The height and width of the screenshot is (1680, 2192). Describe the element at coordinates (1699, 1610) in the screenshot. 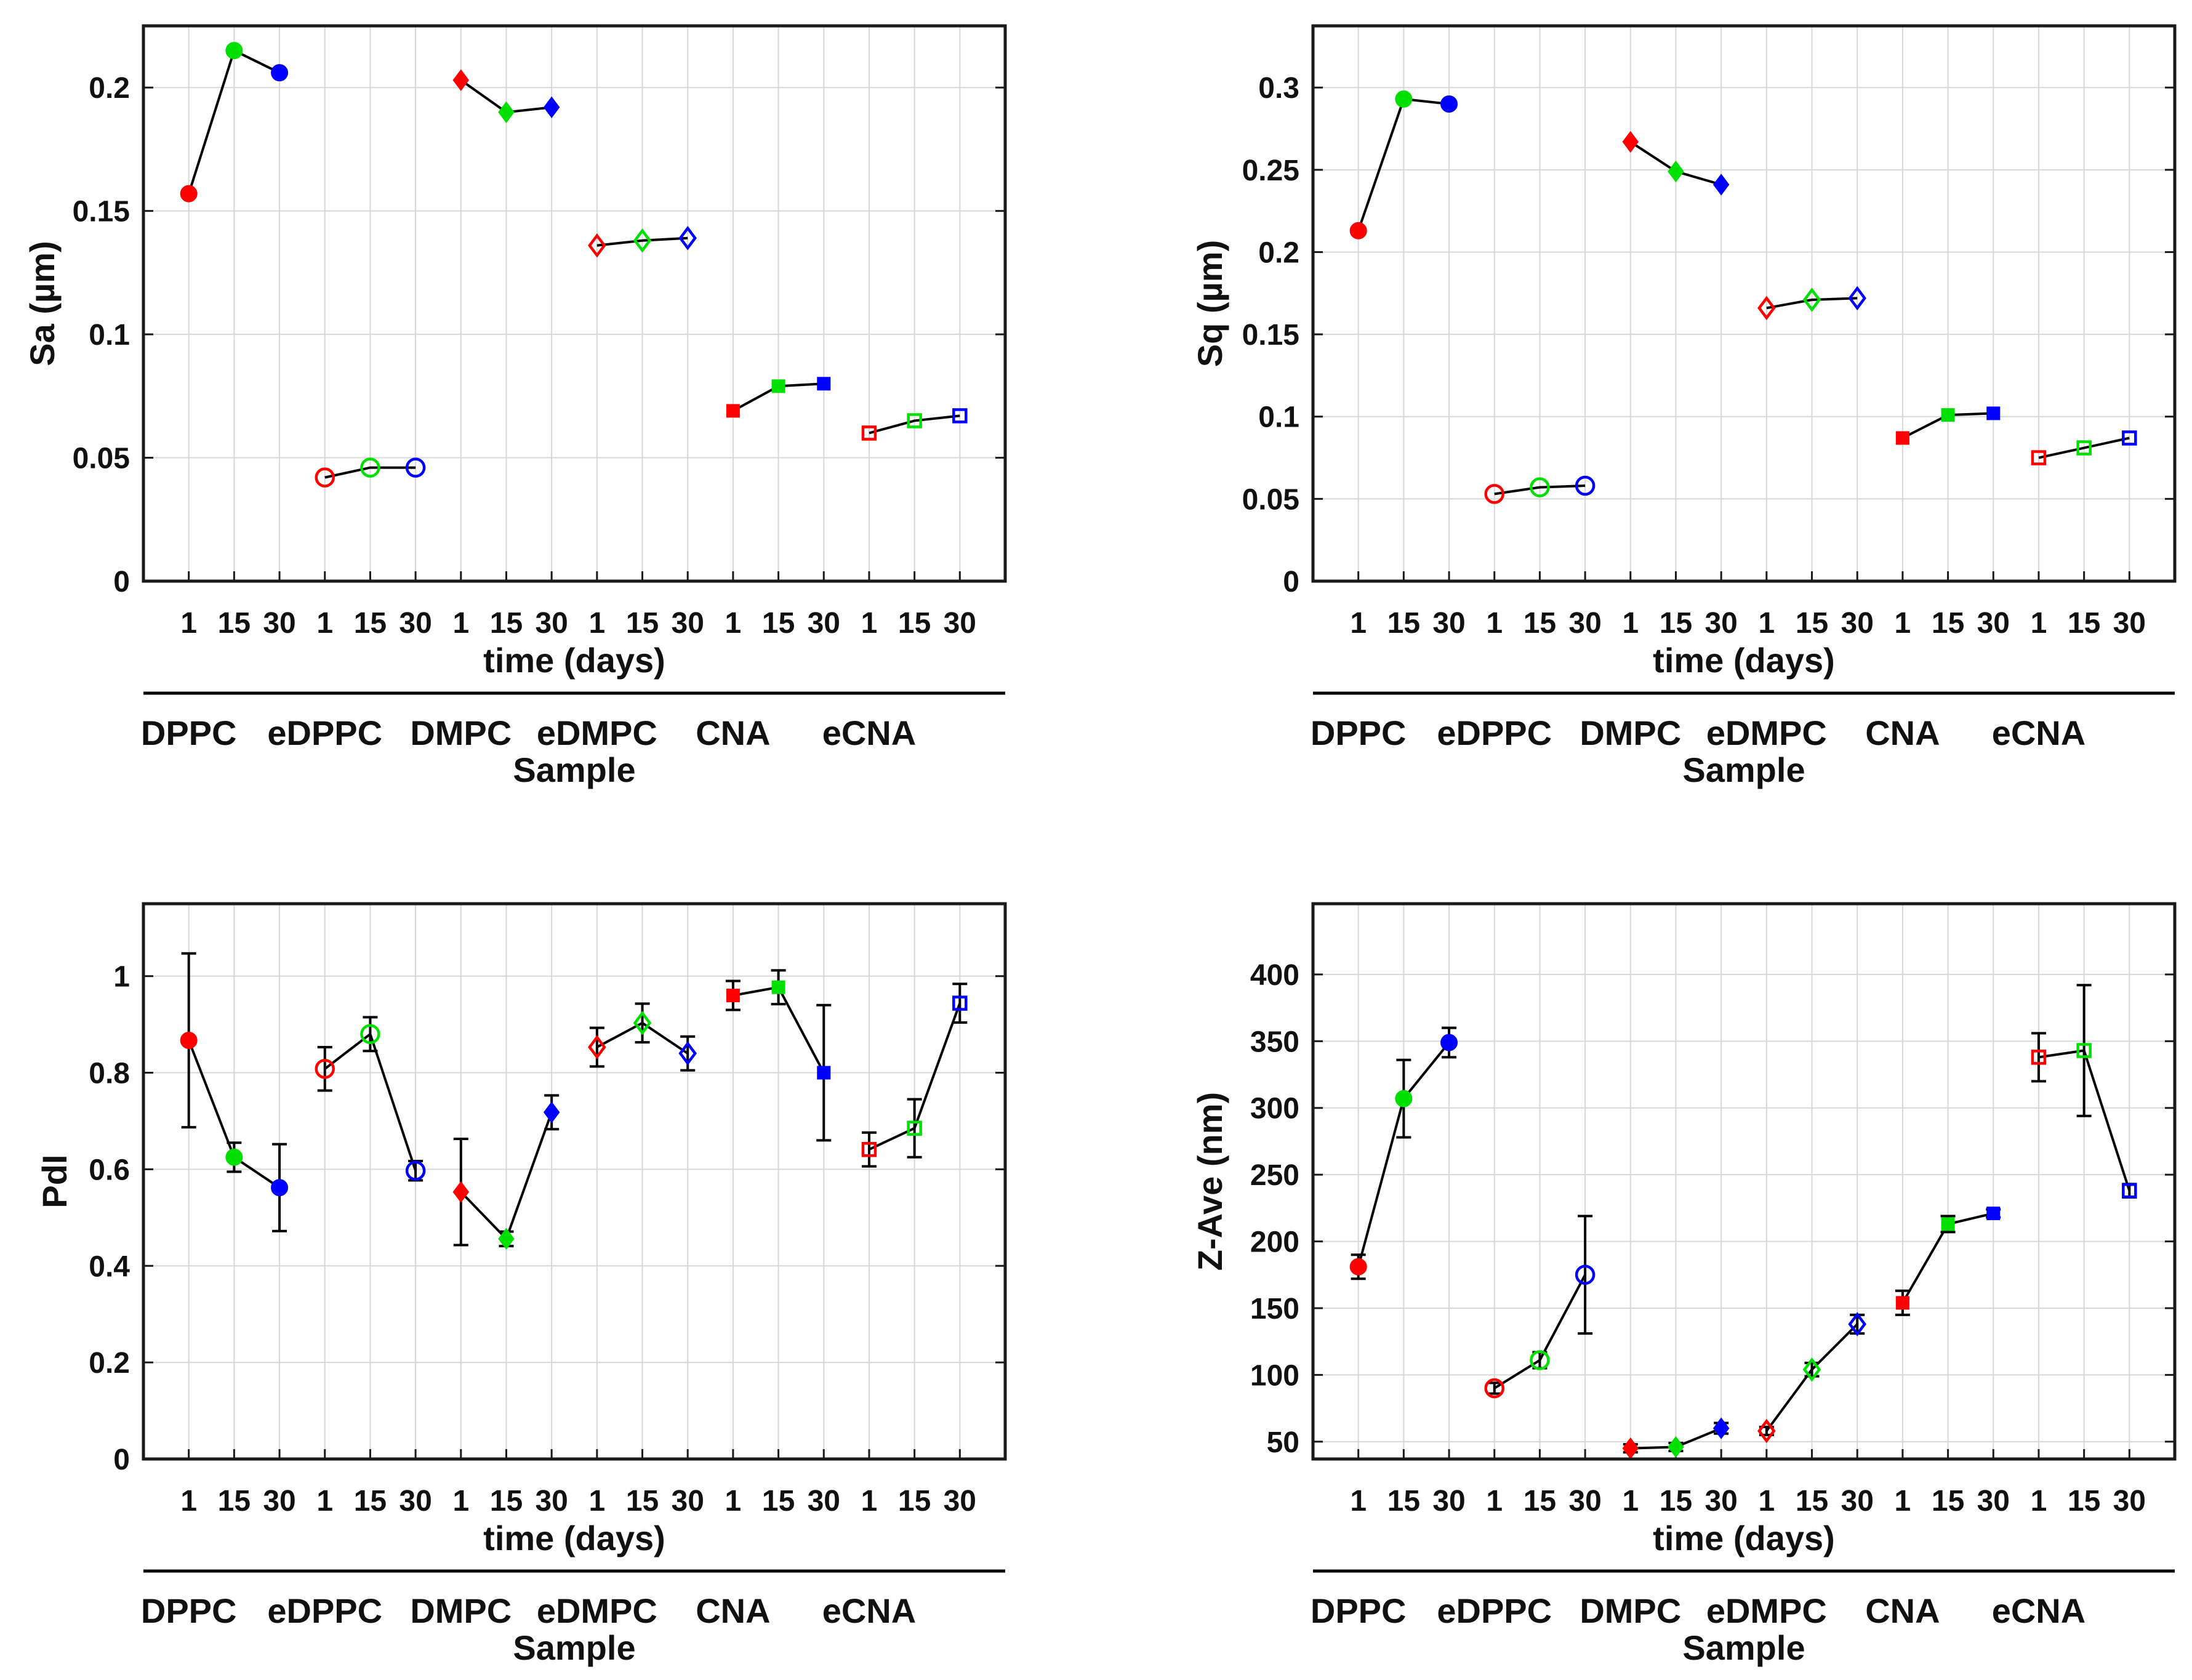

I see `panel-zave-group-labels: DPPC eDPPC DMPC eDMPC CNA eCNA` at that location.